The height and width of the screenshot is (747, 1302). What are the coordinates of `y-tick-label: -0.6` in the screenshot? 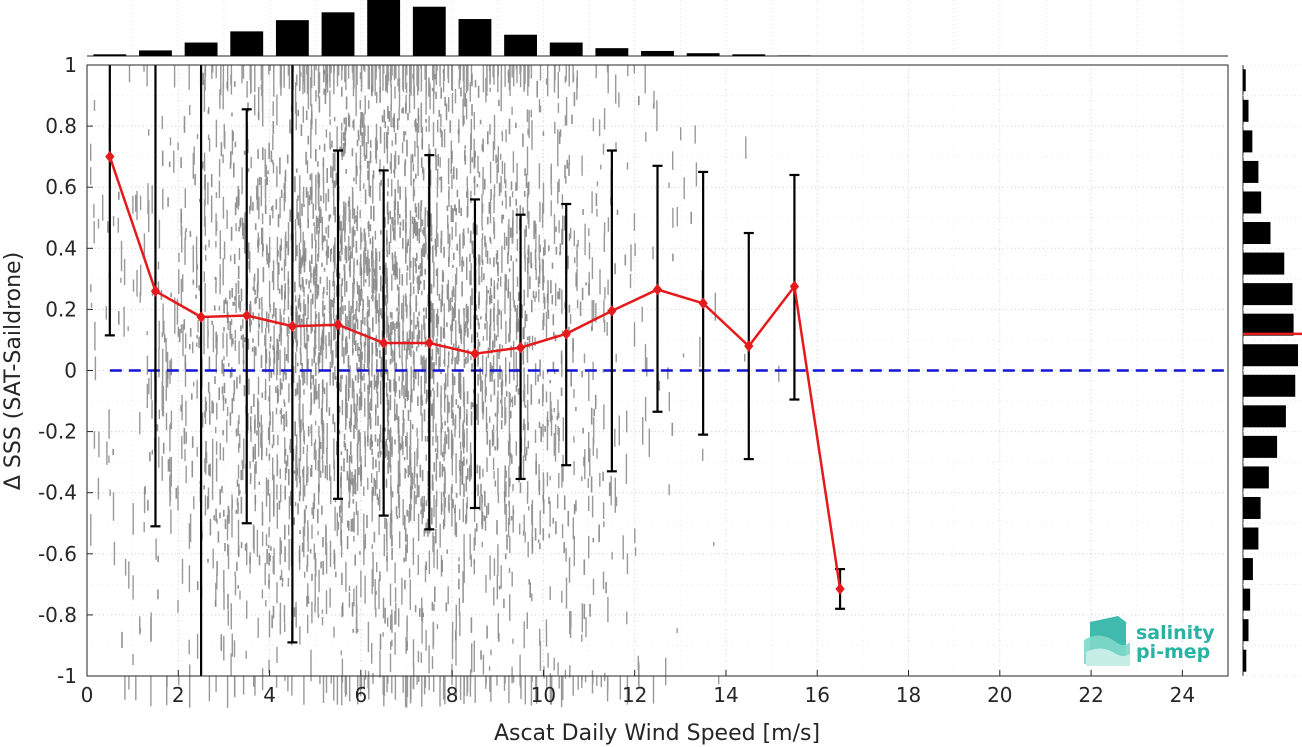 It's located at (57, 554).